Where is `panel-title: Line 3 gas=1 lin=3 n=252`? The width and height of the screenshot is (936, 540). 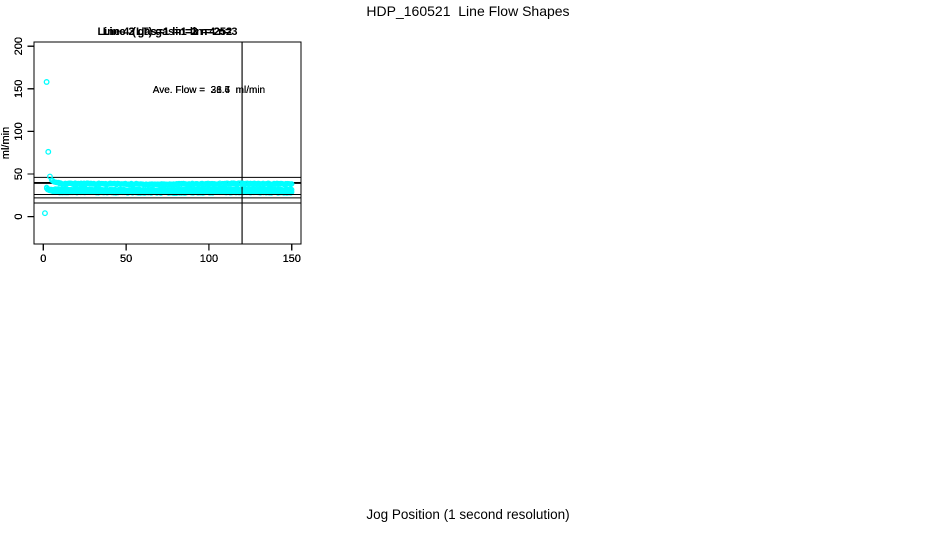 panel-title: Line 3 gas=1 lin=3 n=252 is located at coordinates (167, 32).